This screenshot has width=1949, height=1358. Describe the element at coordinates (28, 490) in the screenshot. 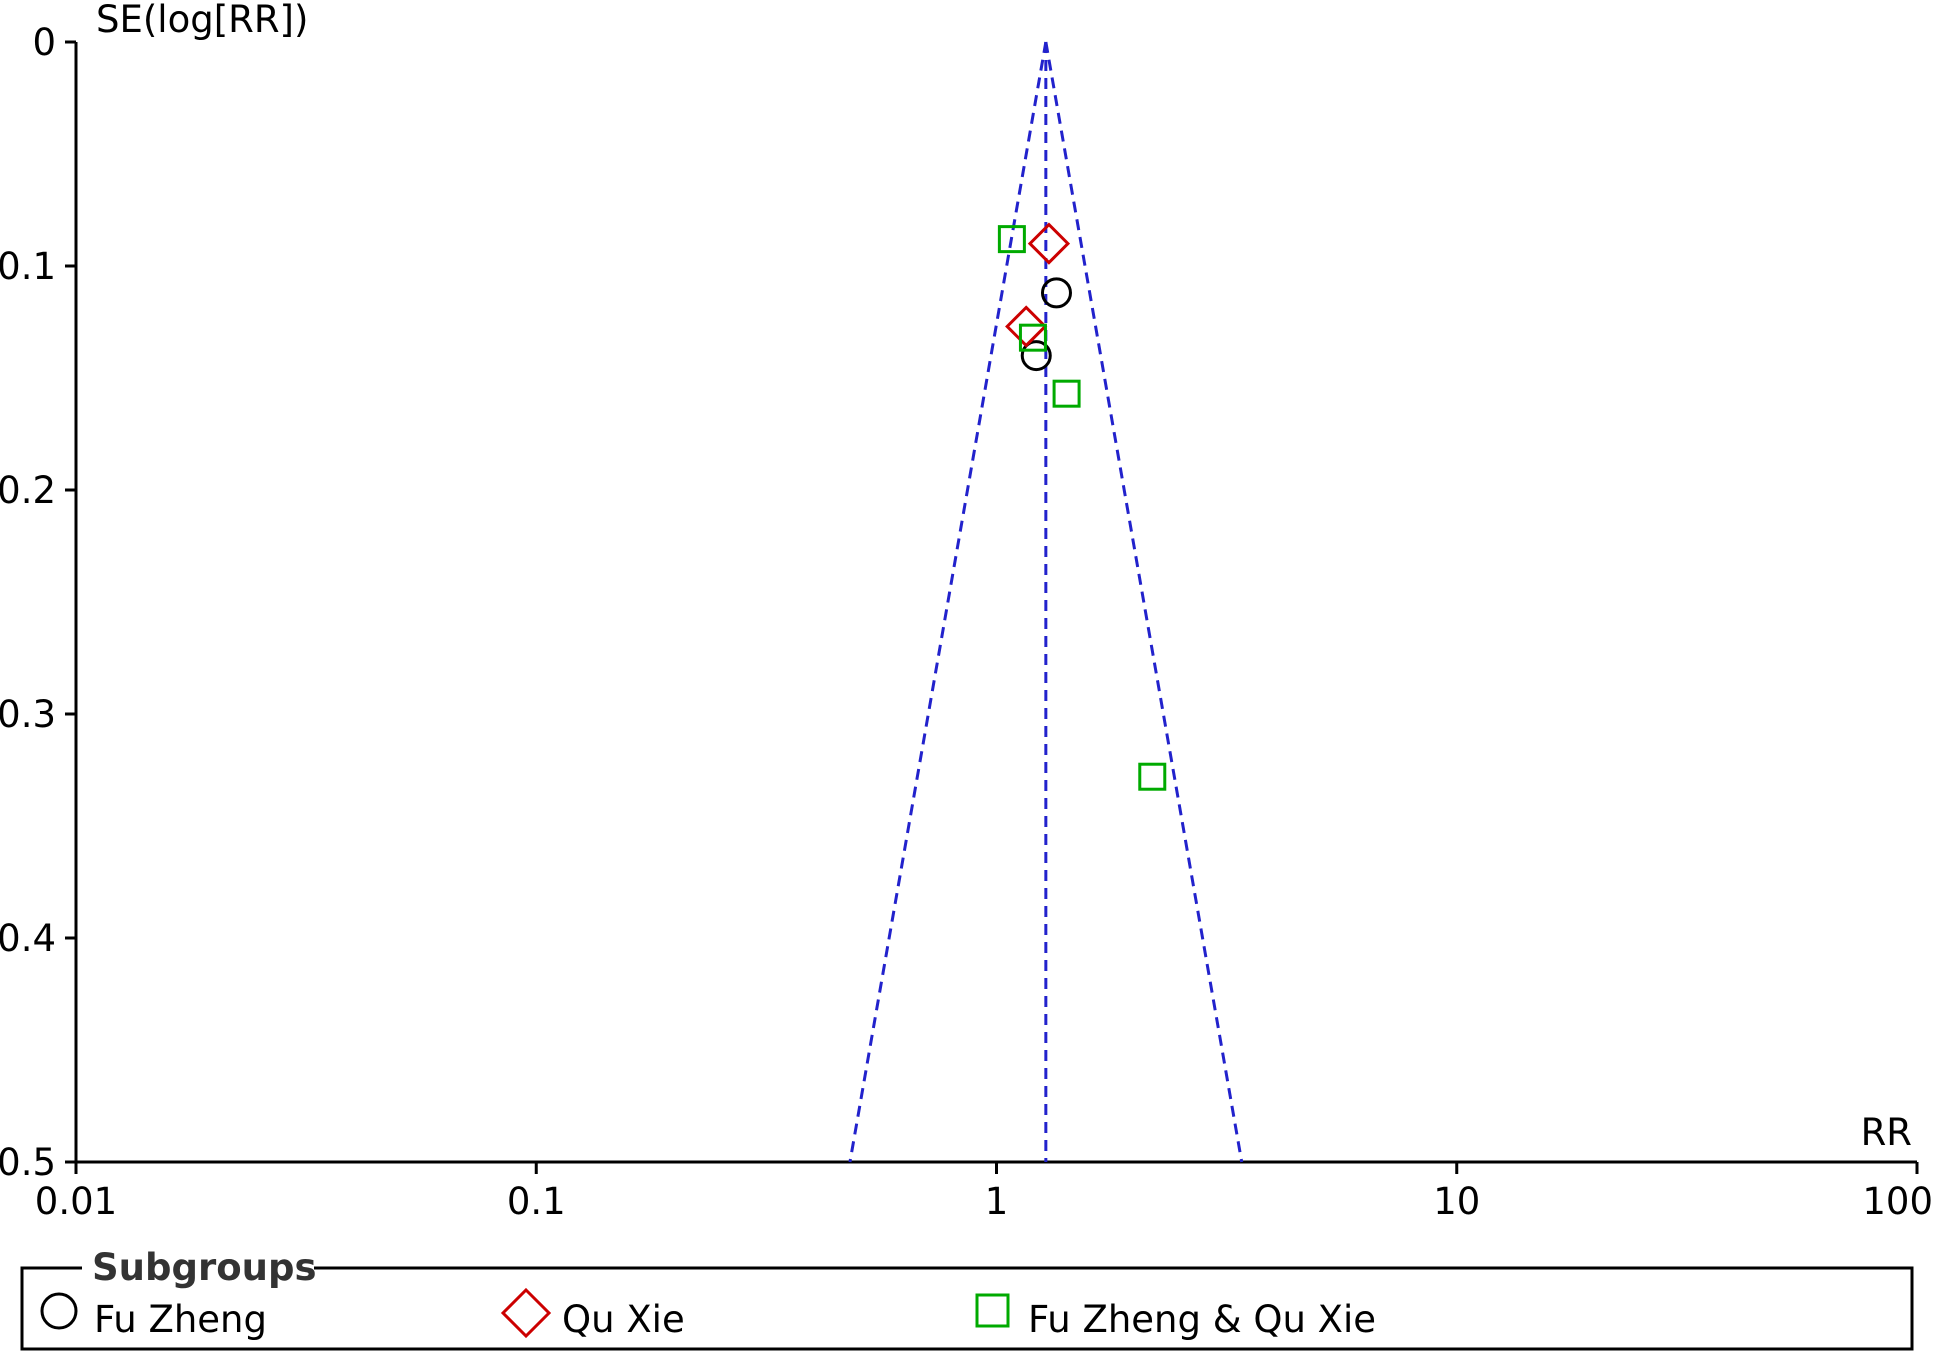

I see `y-tick-label: 0.2` at that location.